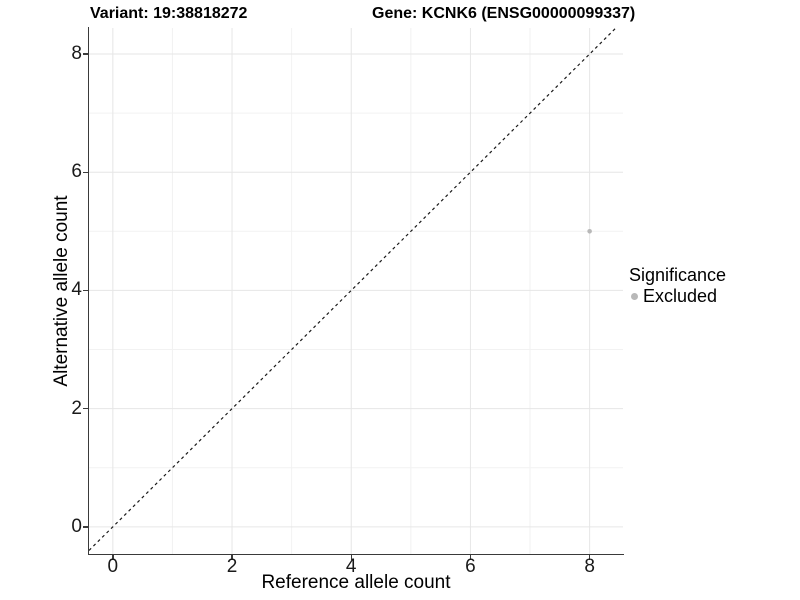 The height and width of the screenshot is (600, 800). Describe the element at coordinates (76, 290) in the screenshot. I see `y-tick-label: 4` at that location.